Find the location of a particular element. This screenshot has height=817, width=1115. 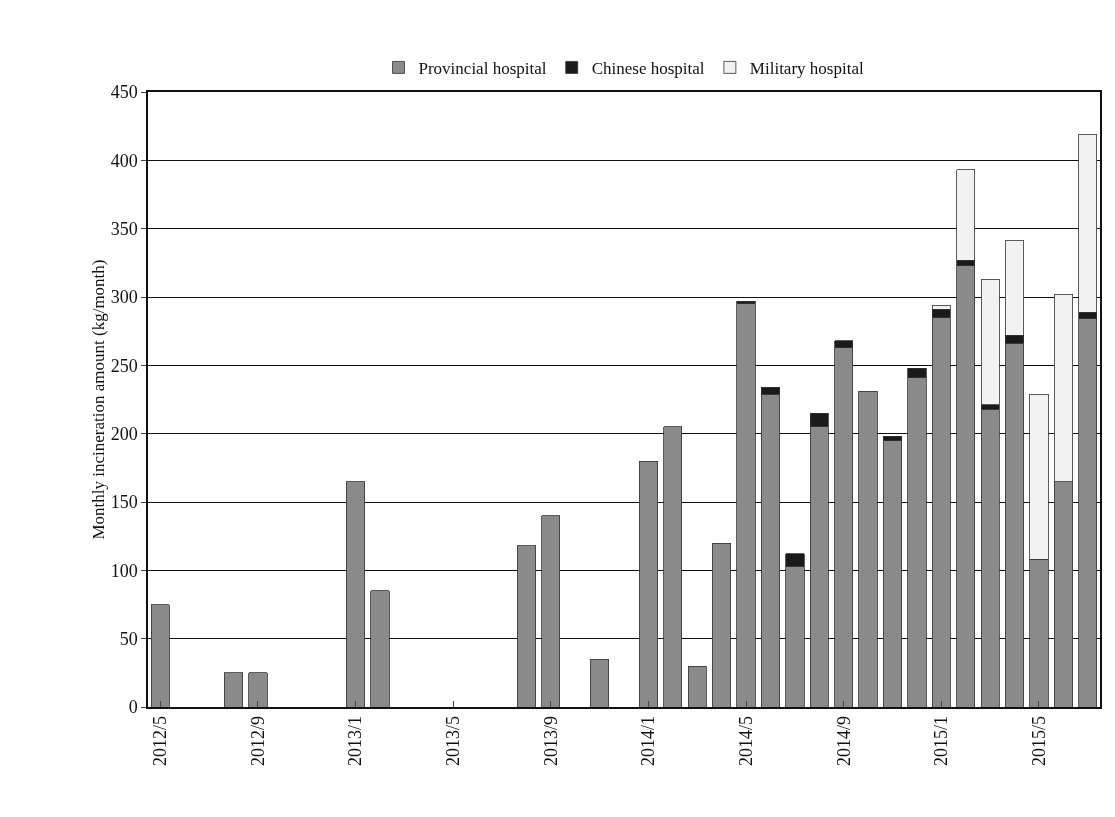

x-tick-label: 2014/5 is located at coordinates (745, 740).